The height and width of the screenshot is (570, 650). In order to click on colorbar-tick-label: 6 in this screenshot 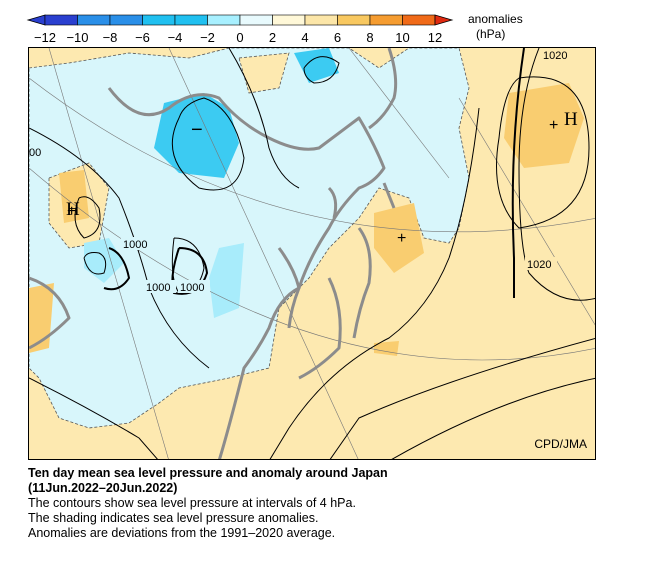, I will do `click(337, 37)`.